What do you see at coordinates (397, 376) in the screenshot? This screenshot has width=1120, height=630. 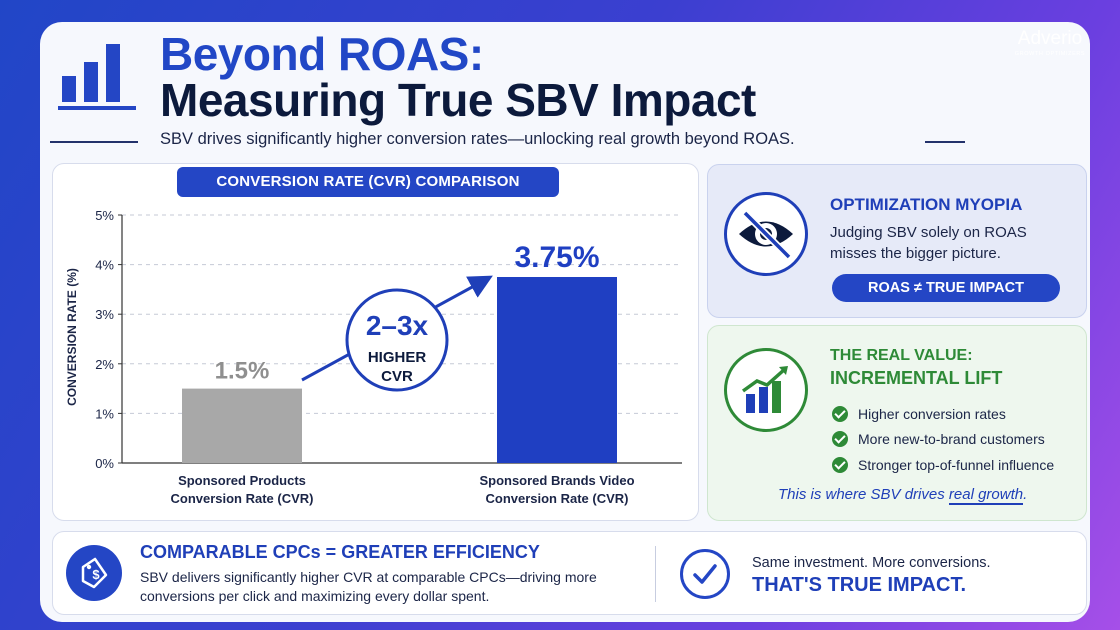 I see `cvr-badge-line2: CVR` at bounding box center [397, 376].